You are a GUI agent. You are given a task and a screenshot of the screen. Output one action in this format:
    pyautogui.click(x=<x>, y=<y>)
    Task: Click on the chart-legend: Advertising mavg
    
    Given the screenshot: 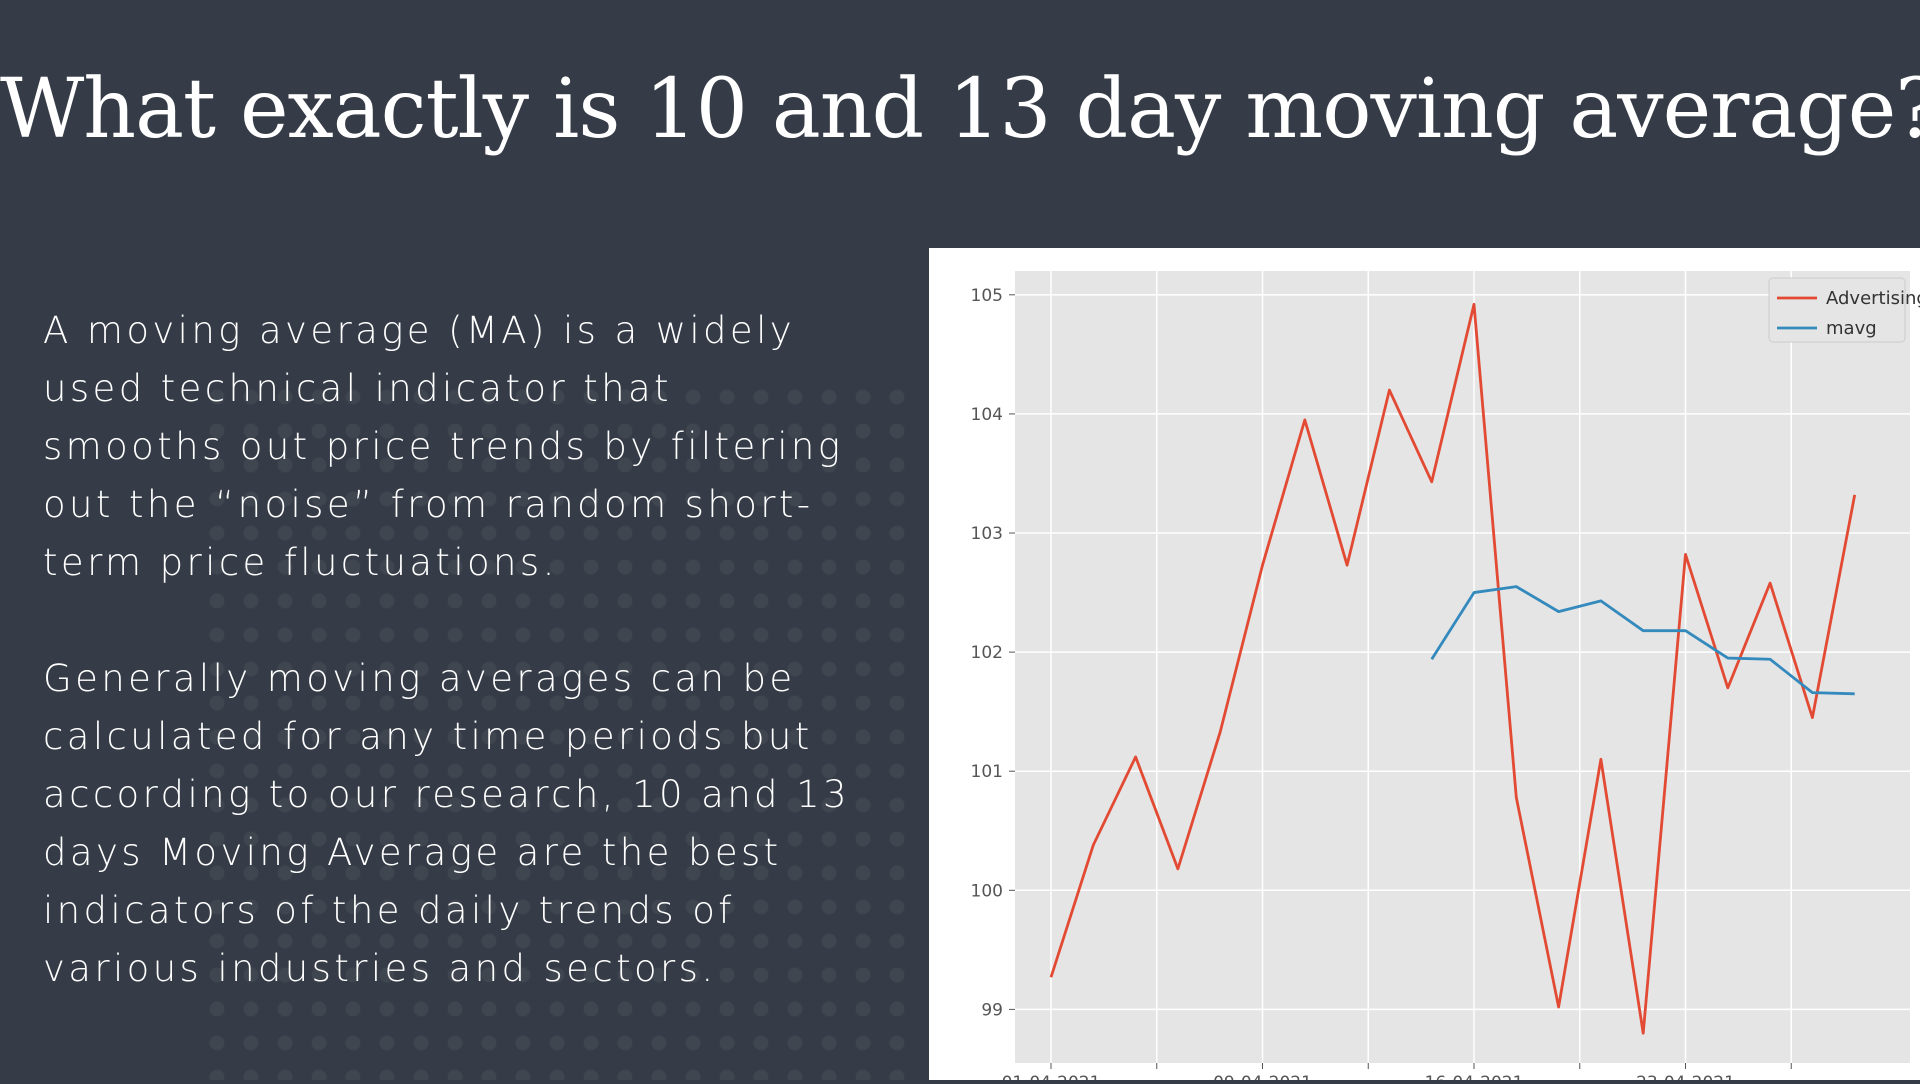 What is the action you would take?
    pyautogui.click(x=1844, y=310)
    